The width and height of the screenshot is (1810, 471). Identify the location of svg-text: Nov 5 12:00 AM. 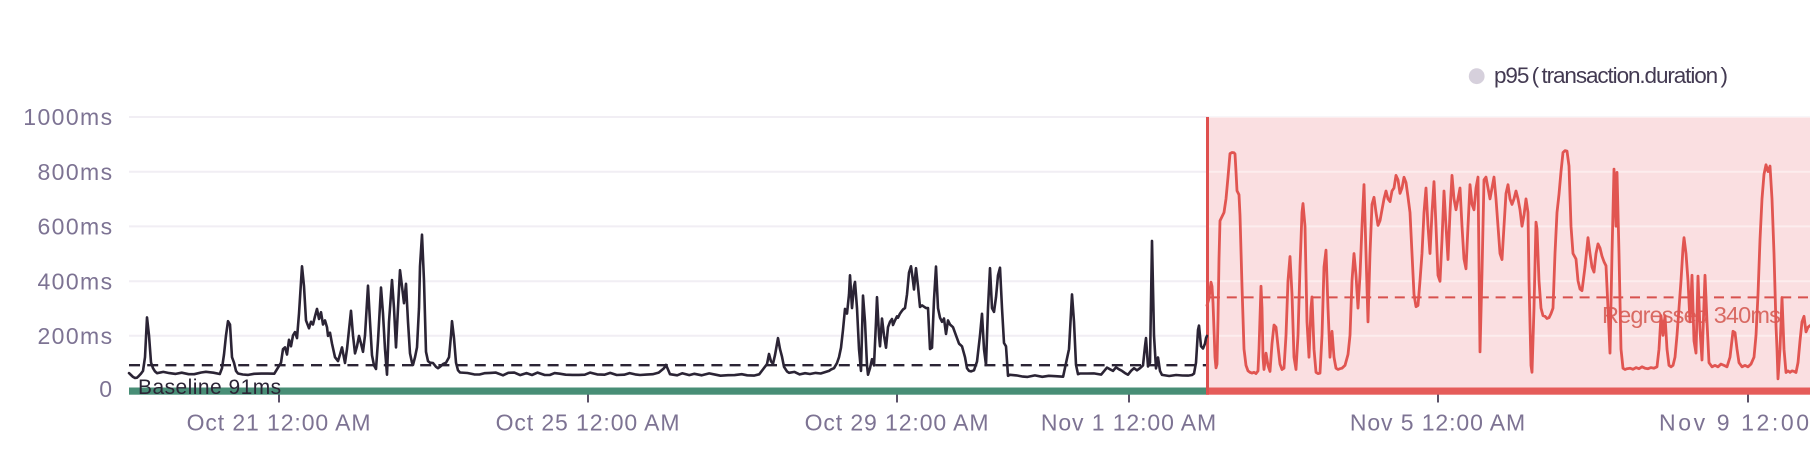
(1438, 423).